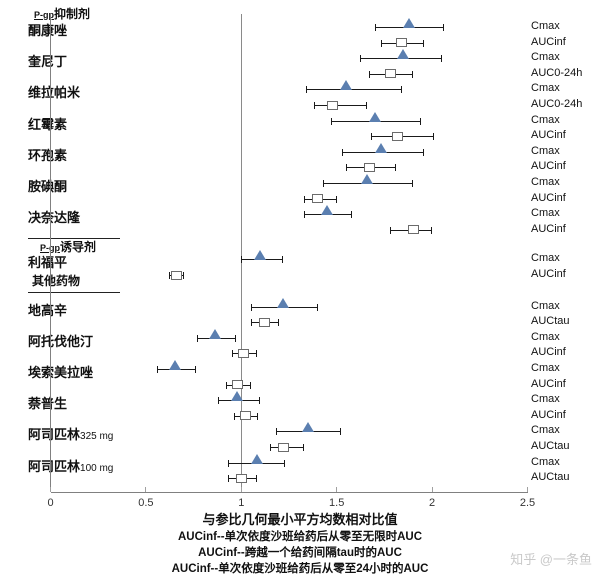  What do you see at coordinates (48, 404) in the screenshot?
I see `drug-name: 萘普生` at bounding box center [48, 404].